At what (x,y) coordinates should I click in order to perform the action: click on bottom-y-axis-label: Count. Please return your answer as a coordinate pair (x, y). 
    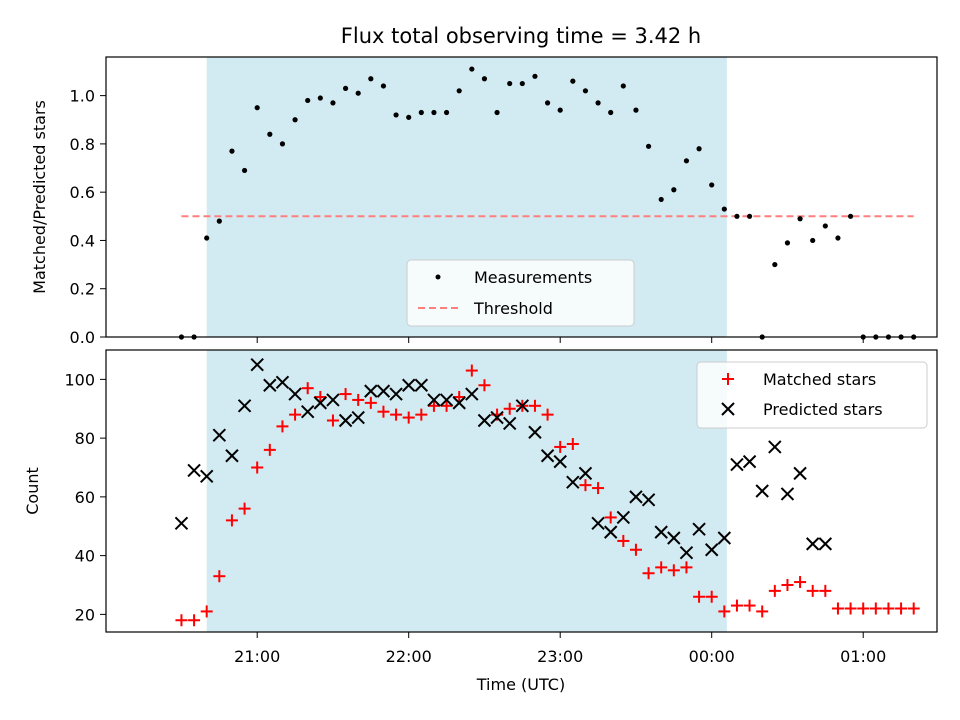
    Looking at the image, I should click on (32, 491).